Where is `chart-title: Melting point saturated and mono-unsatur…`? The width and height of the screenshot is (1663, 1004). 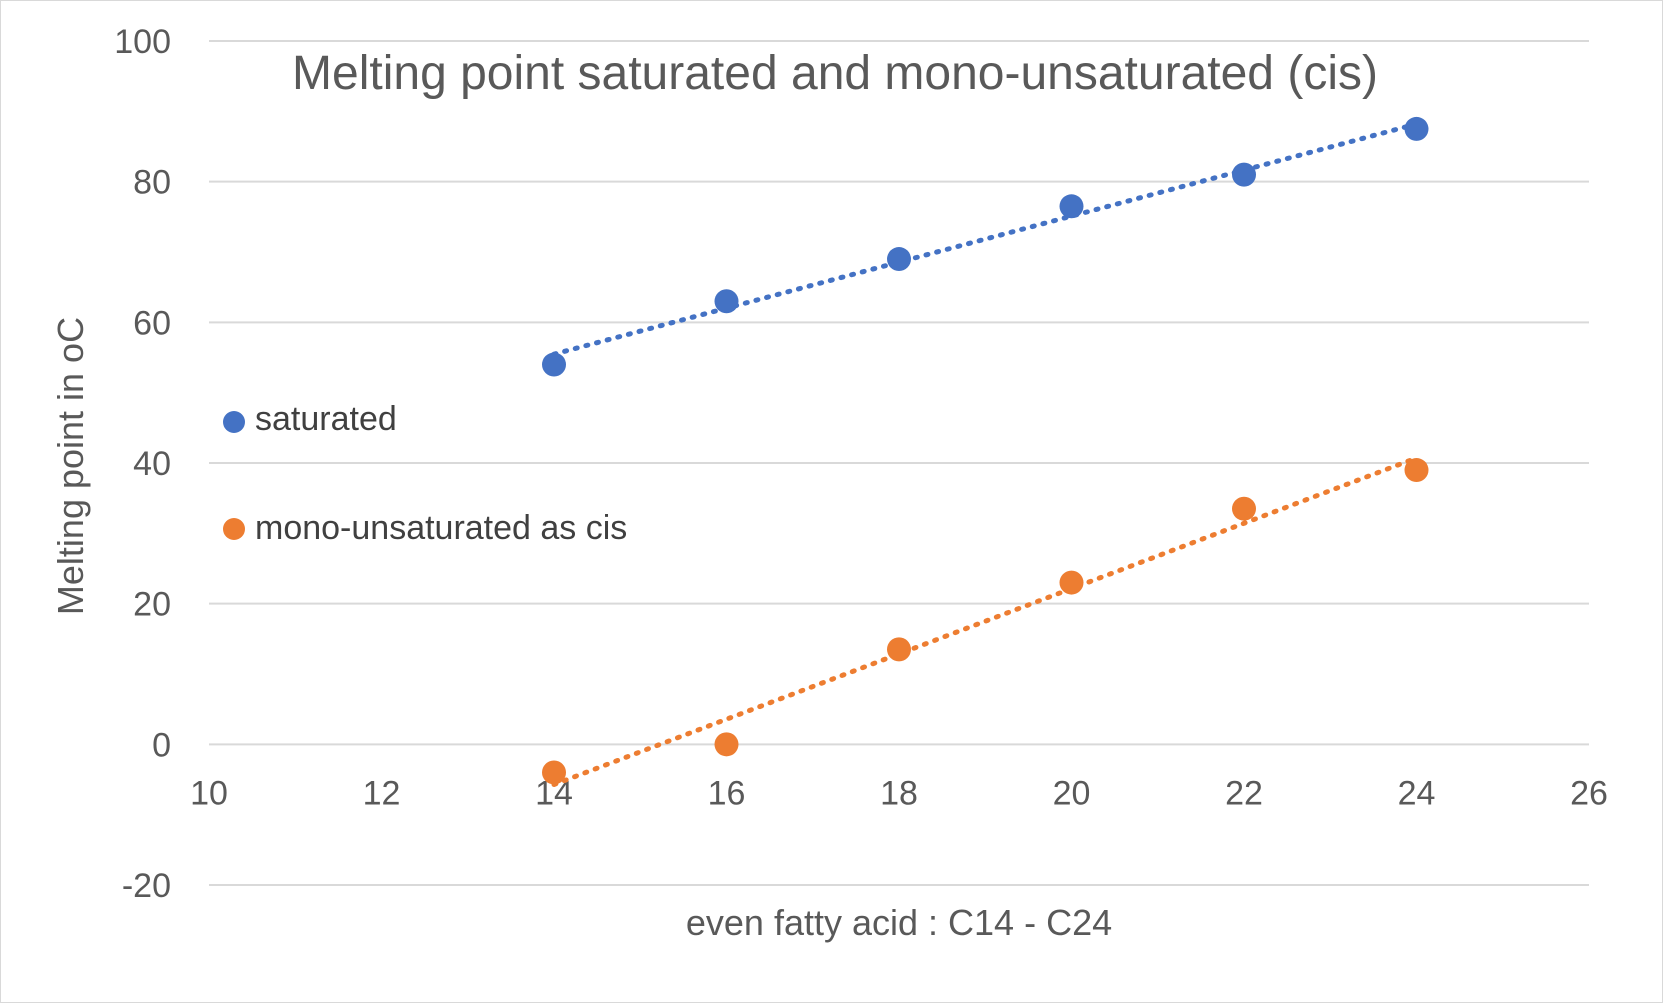
chart-title: Melting point saturated and mono-unsatur… is located at coordinates (835, 73).